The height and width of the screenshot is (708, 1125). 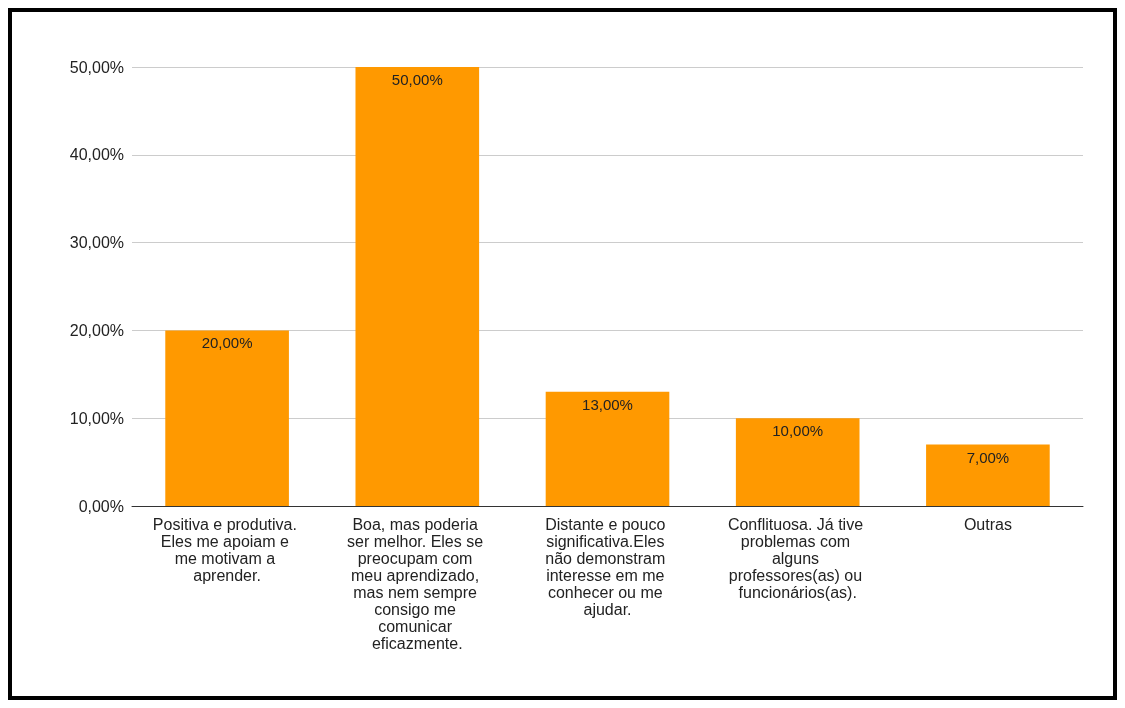 What do you see at coordinates (96, 155) in the screenshot?
I see `y-tick-label: 40,00%` at bounding box center [96, 155].